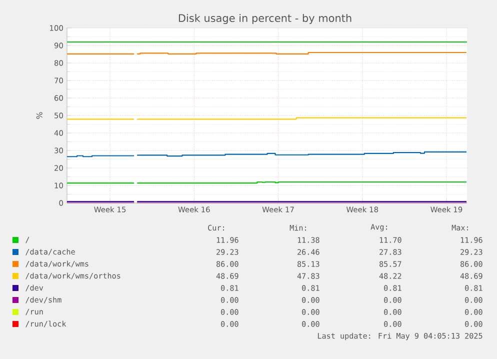 The width and height of the screenshot is (497, 359). What do you see at coordinates (265, 19) in the screenshot?
I see `chart-title: Disk usage in percent - by month` at bounding box center [265, 19].